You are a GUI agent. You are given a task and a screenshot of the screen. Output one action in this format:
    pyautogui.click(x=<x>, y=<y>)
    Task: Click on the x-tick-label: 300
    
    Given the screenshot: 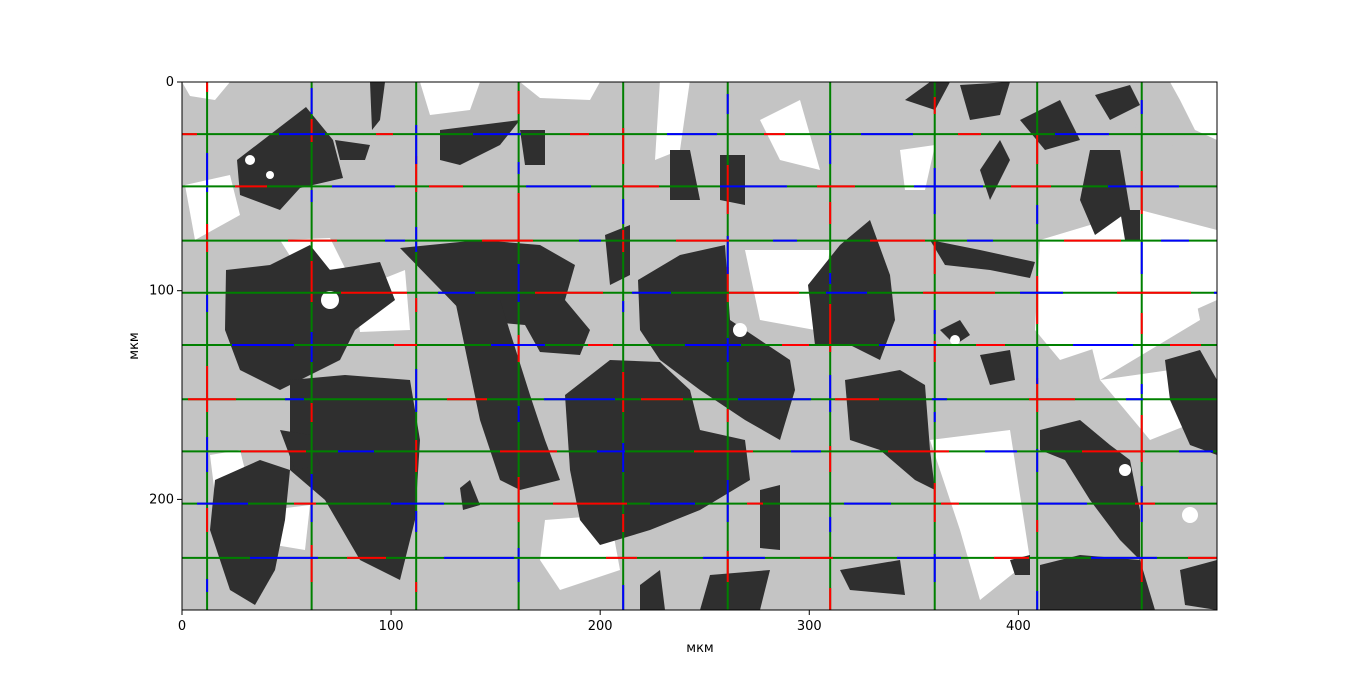 What is the action you would take?
    pyautogui.click(x=809, y=626)
    